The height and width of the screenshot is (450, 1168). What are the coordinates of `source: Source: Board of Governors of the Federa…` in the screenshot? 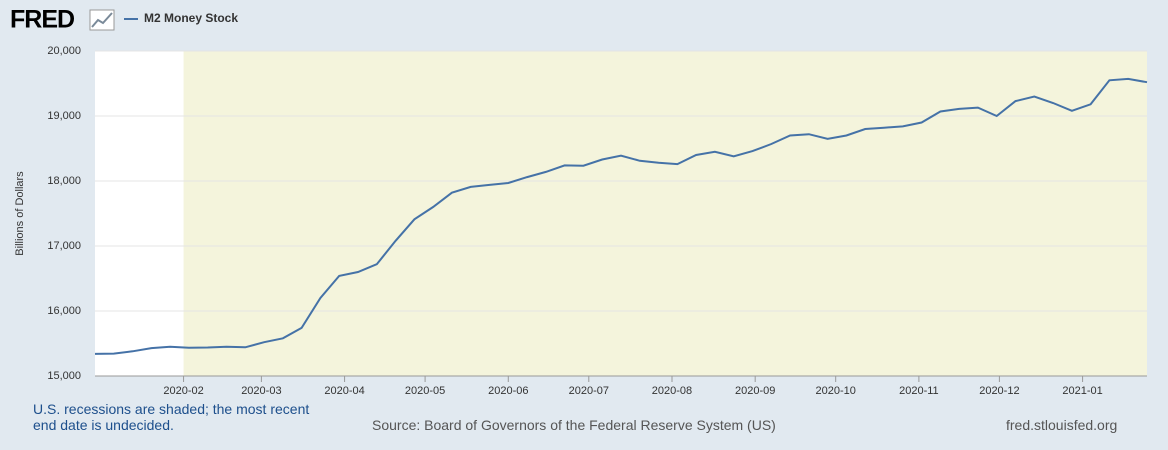 It's located at (574, 425).